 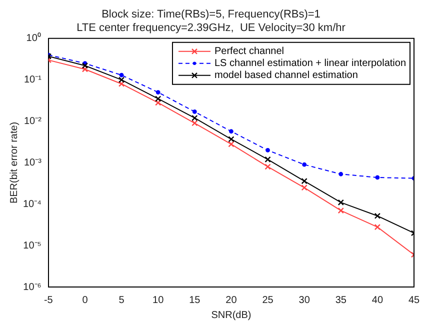 I want to click on y-tick-label: 10⁻⁵, so click(x=32, y=246).